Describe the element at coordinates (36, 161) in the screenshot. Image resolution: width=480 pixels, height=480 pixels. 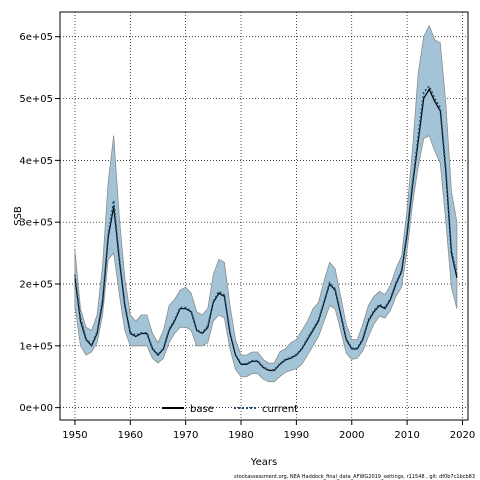
I see `y-tick-label: 4e+05` at that location.